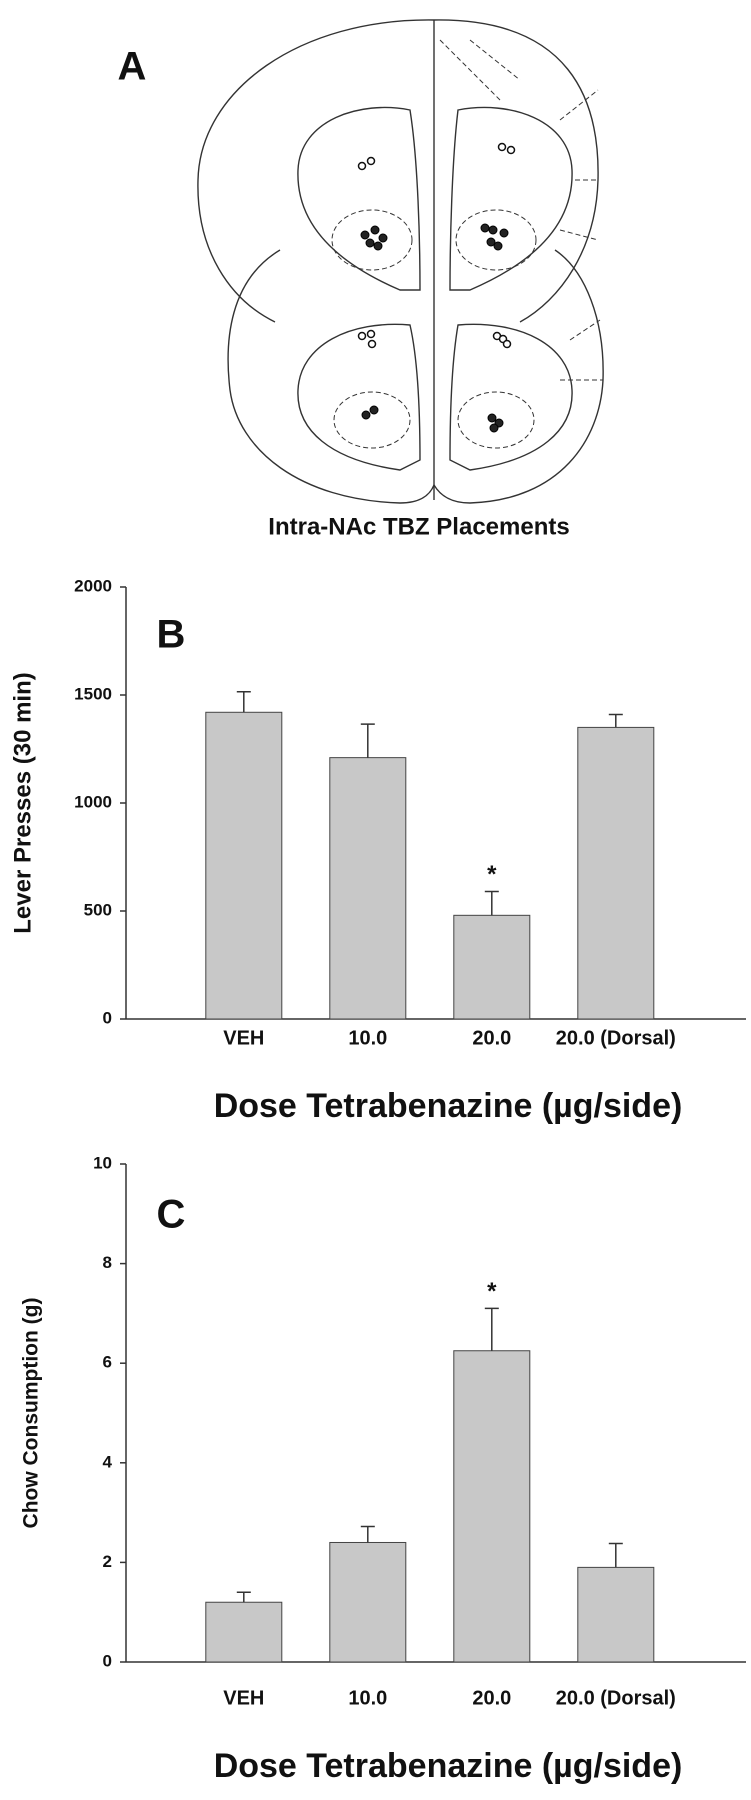  I want to click on right-ventricle-upper, so click(511, 198).